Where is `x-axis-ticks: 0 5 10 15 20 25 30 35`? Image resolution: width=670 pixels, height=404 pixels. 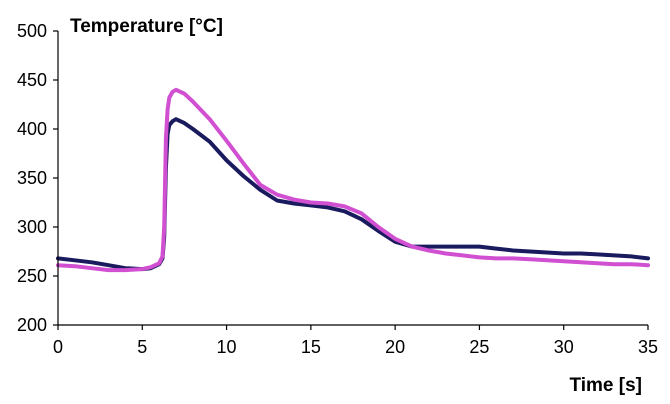
x-axis-ticks: 0 5 10 15 20 25 30 35 is located at coordinates (355, 341).